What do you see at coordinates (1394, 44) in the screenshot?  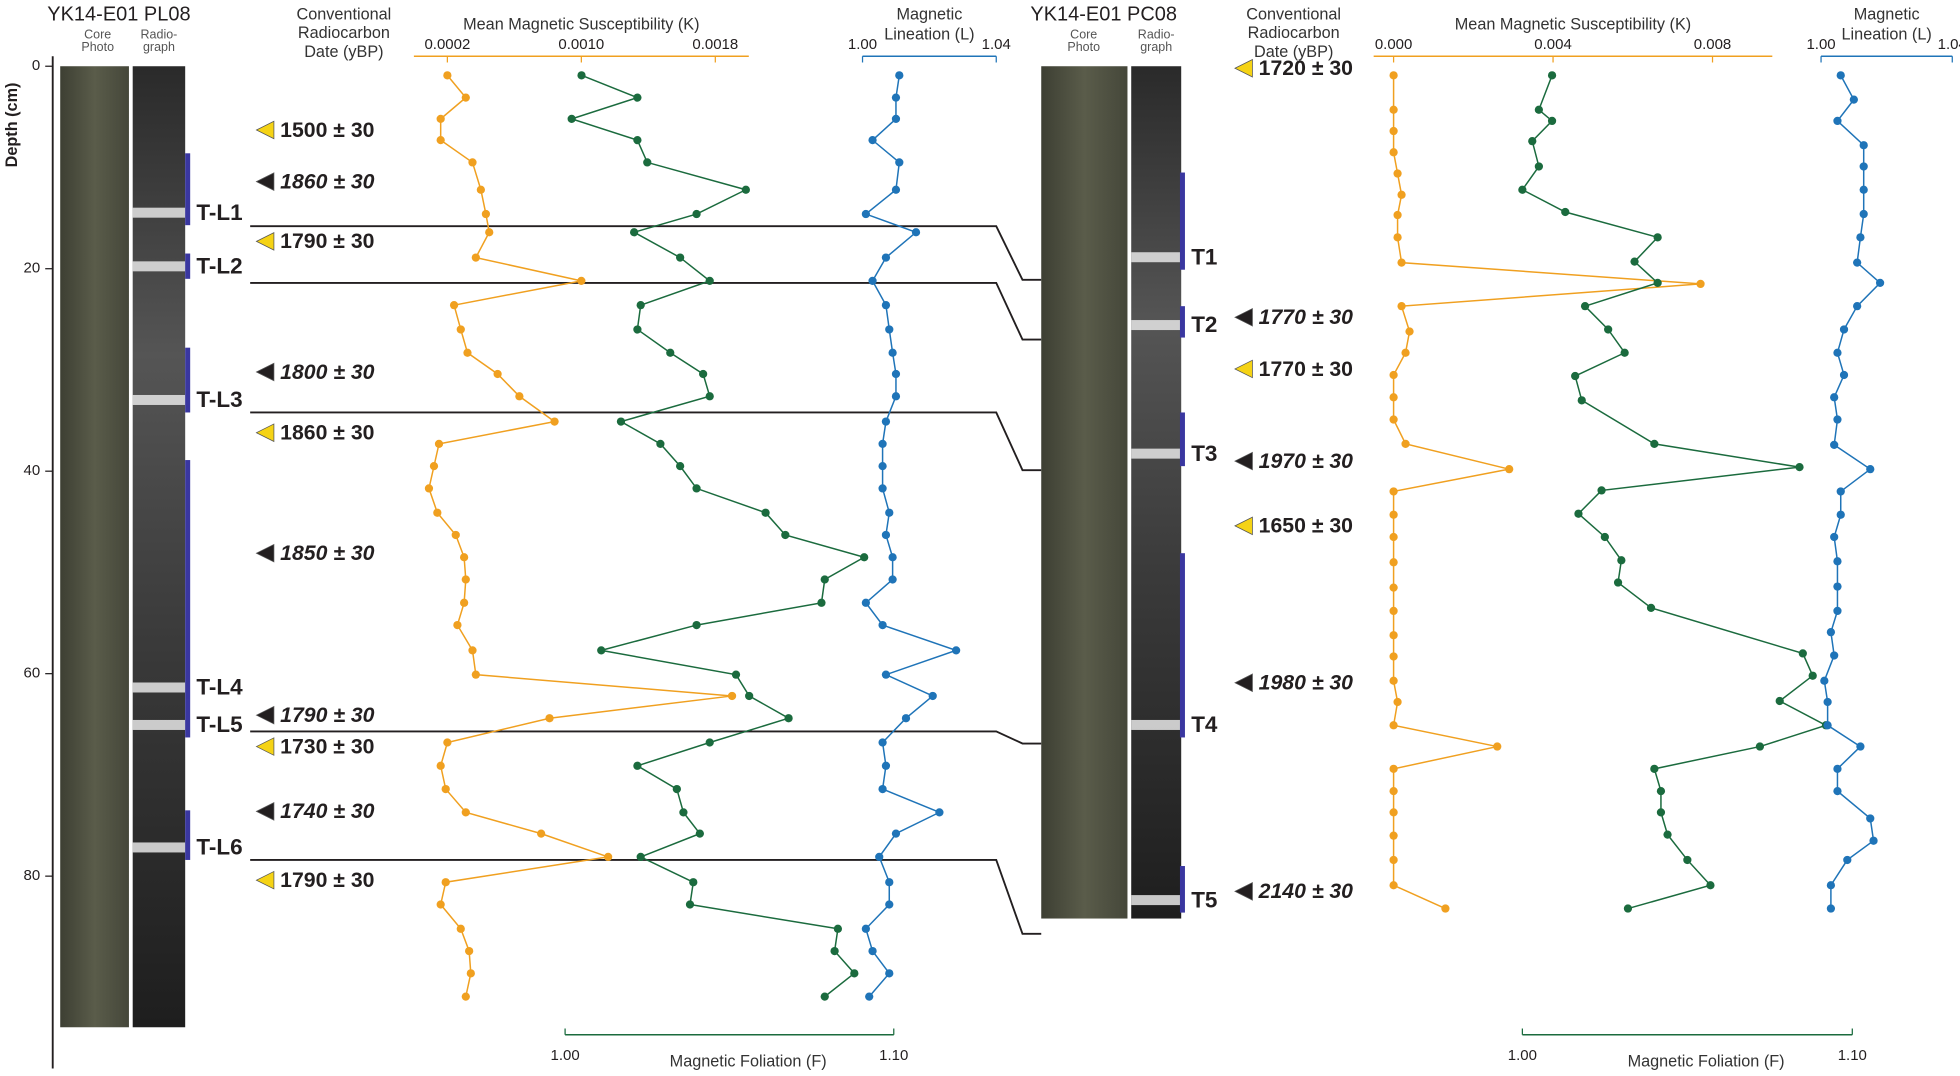 I see `x-tick-label: 0.000` at bounding box center [1394, 44].